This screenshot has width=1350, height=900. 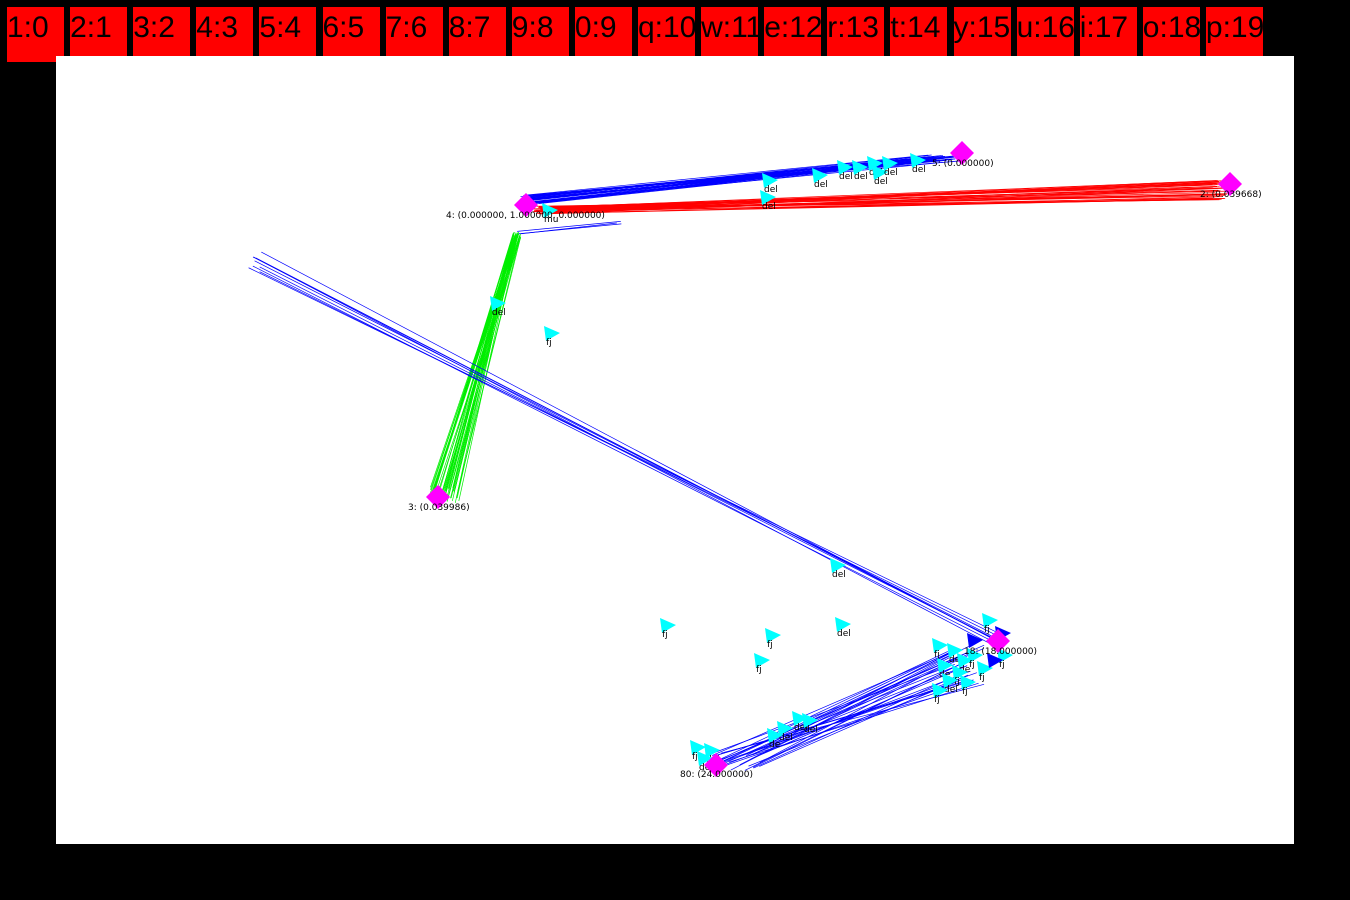 I want to click on marker-29: del, so click(x=800, y=722).